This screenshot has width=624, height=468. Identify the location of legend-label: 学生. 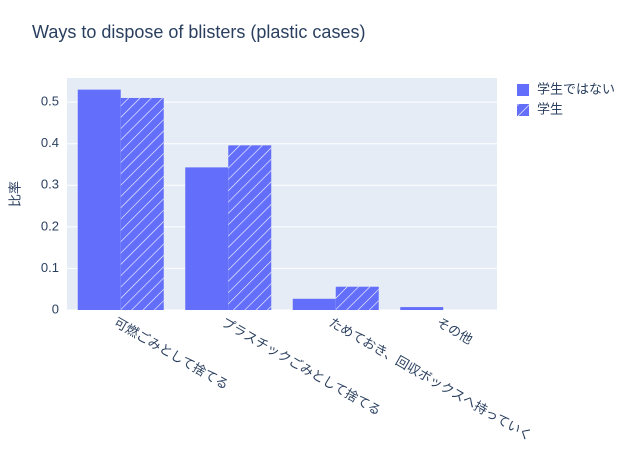
(550, 108).